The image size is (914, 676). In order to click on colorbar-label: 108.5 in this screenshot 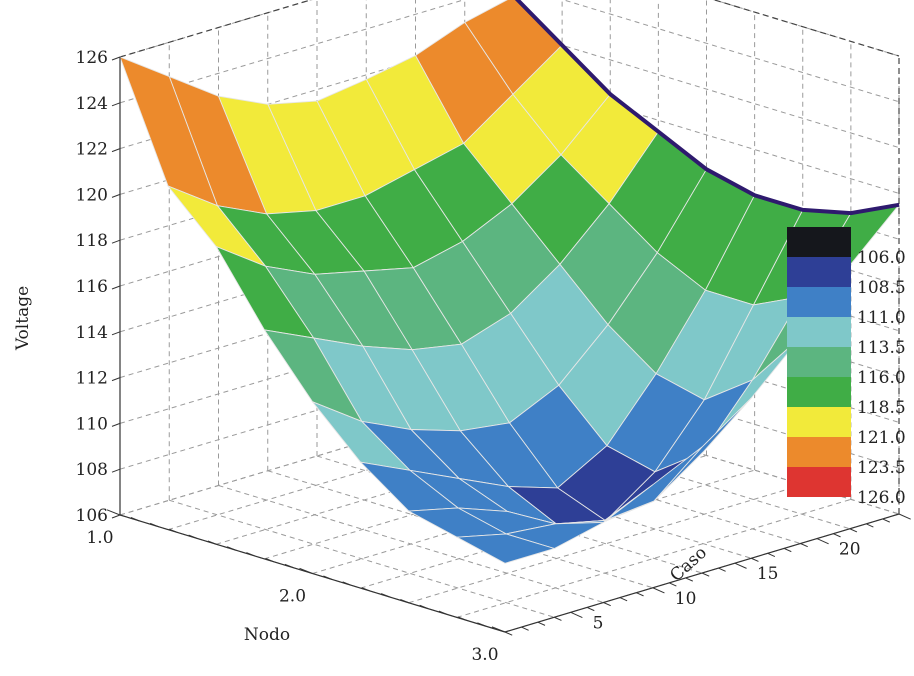, I will do `click(881, 288)`.